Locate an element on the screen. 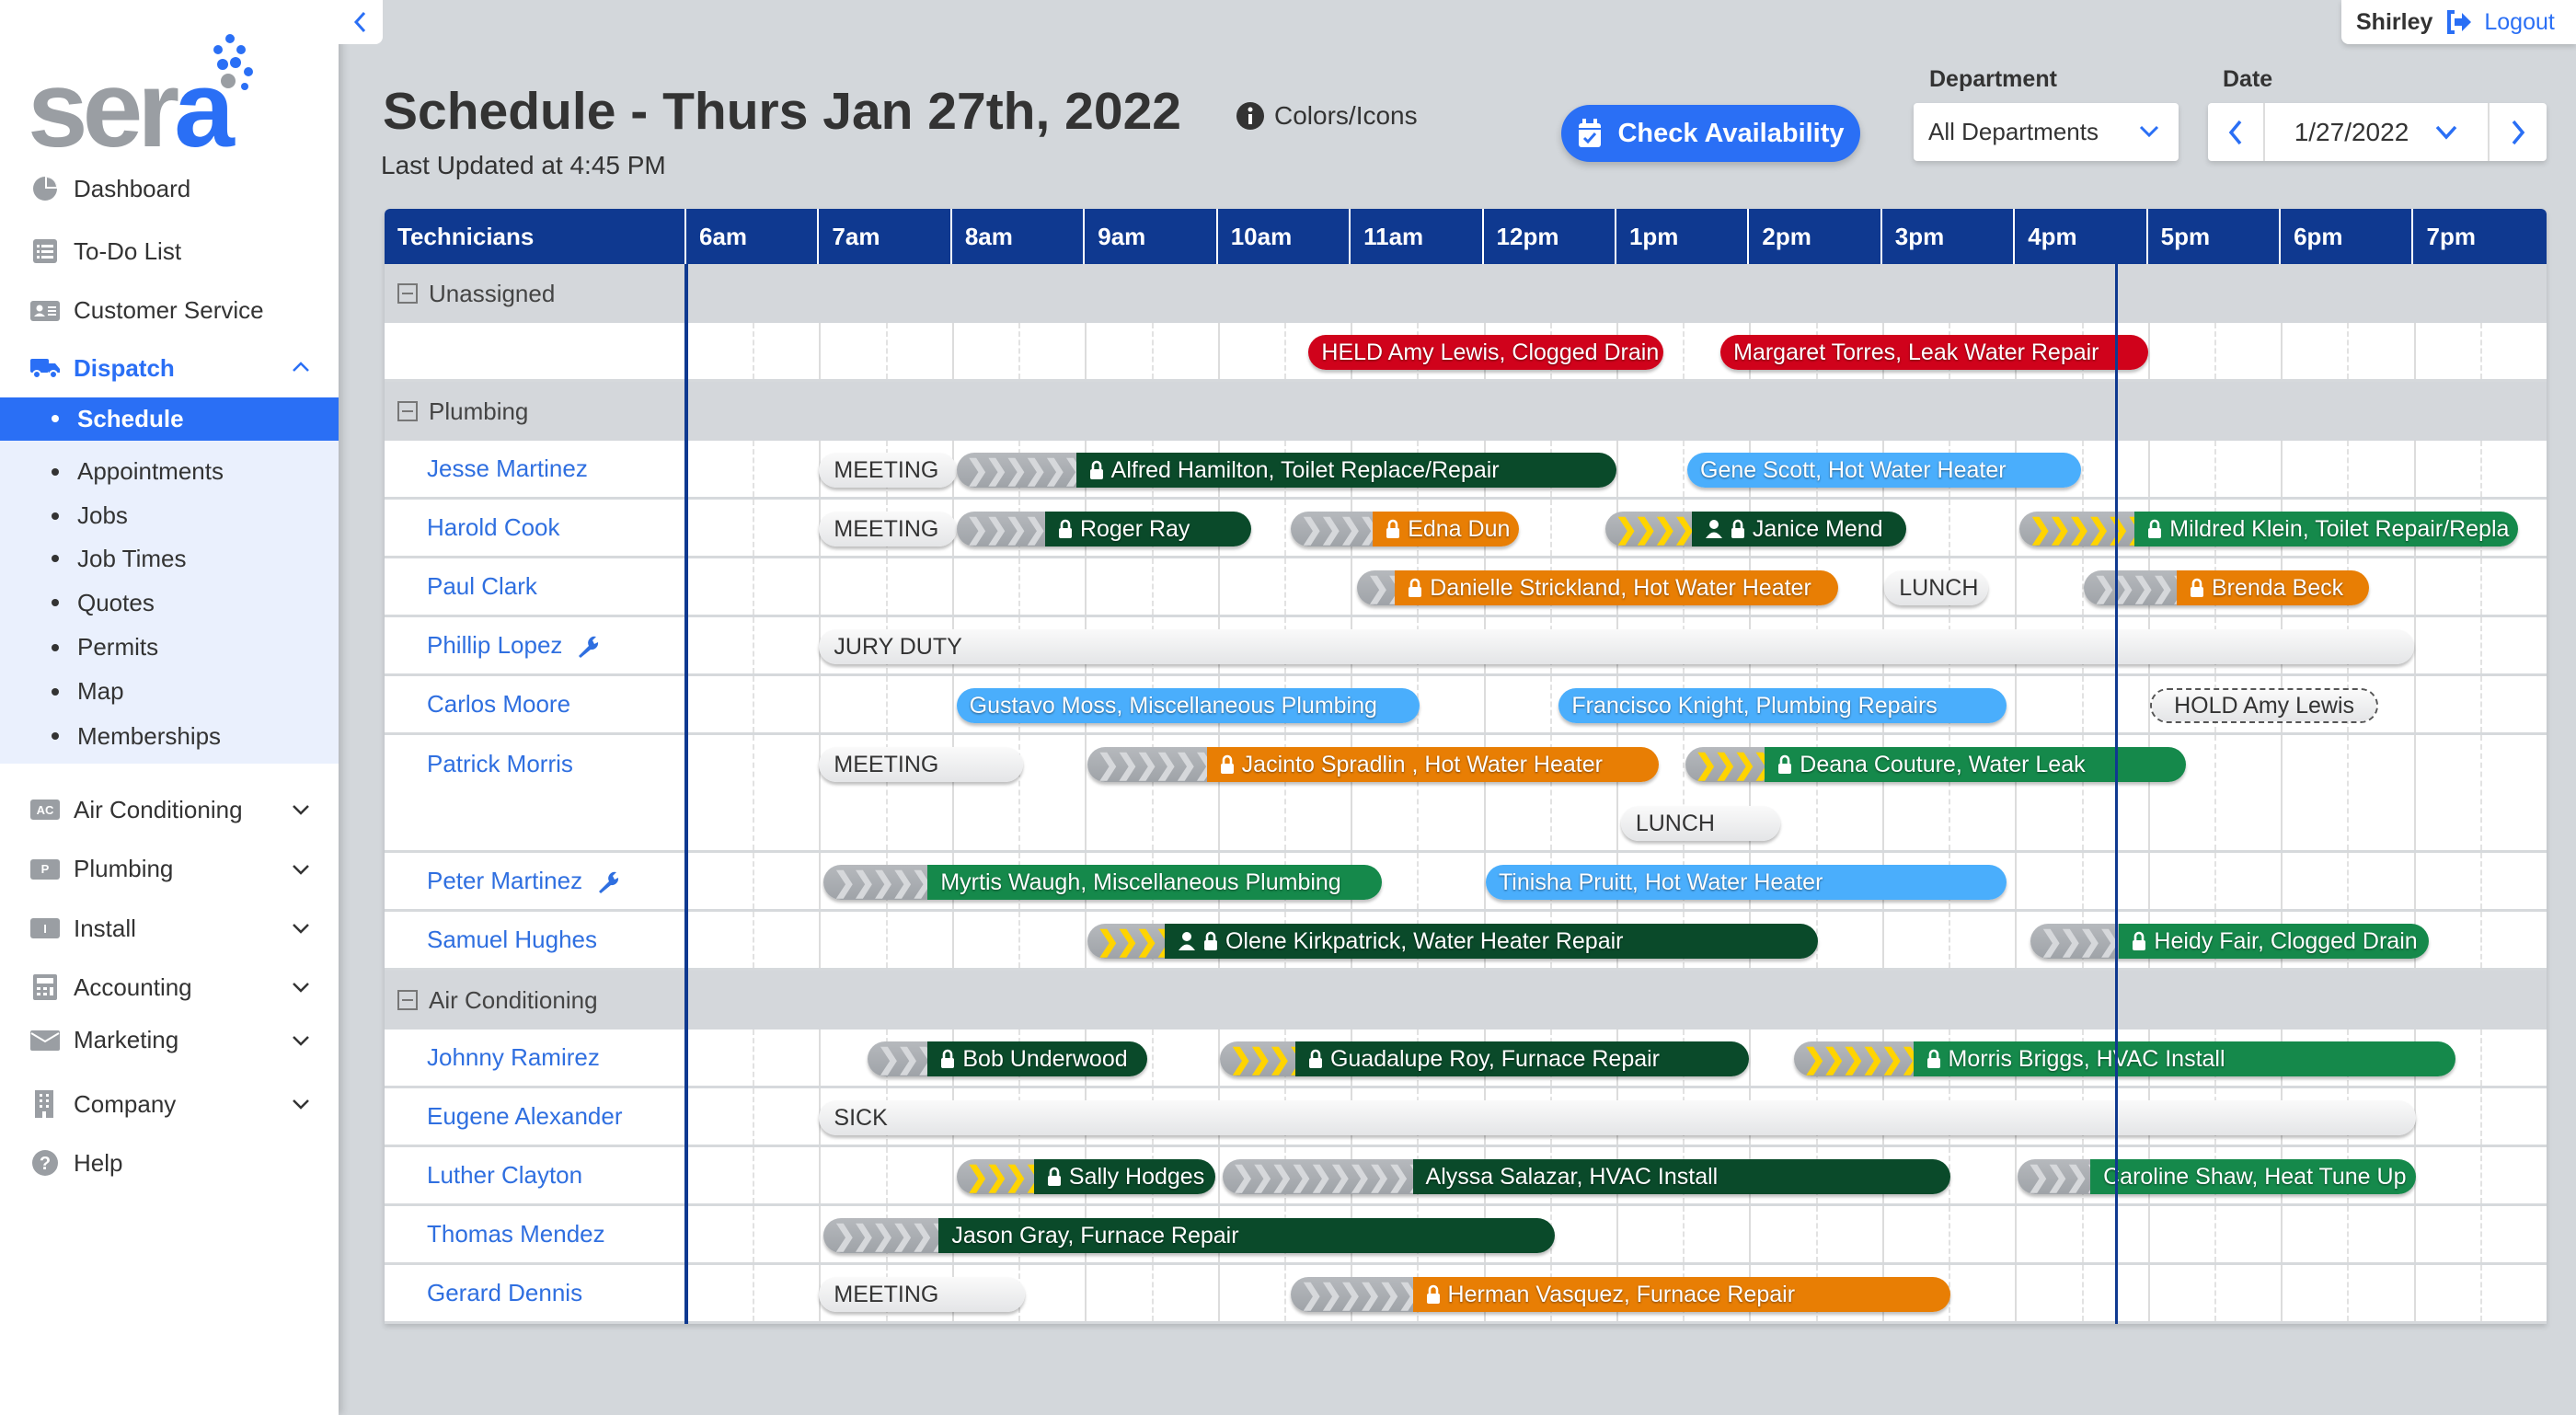  job-bar: ❯❯❯❯❯❯❯❯❯❯ Janice Mend is located at coordinates (1755, 529).